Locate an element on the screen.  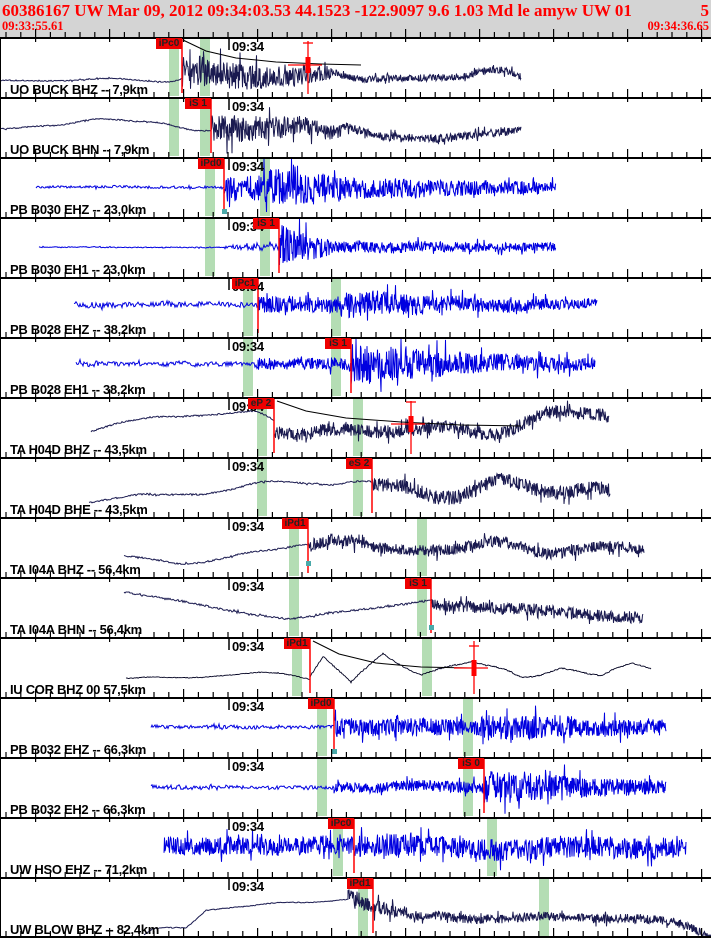
station-channel-label: UW HSO EHZ -- 71,2km is located at coordinates (79, 869).